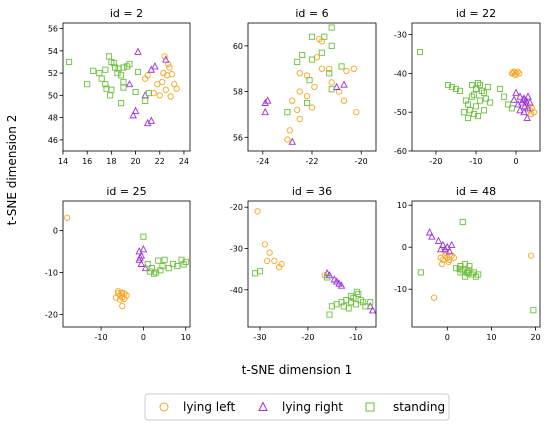 The image size is (550, 426). I want to click on panel-title: id = 22, so click(476, 13).